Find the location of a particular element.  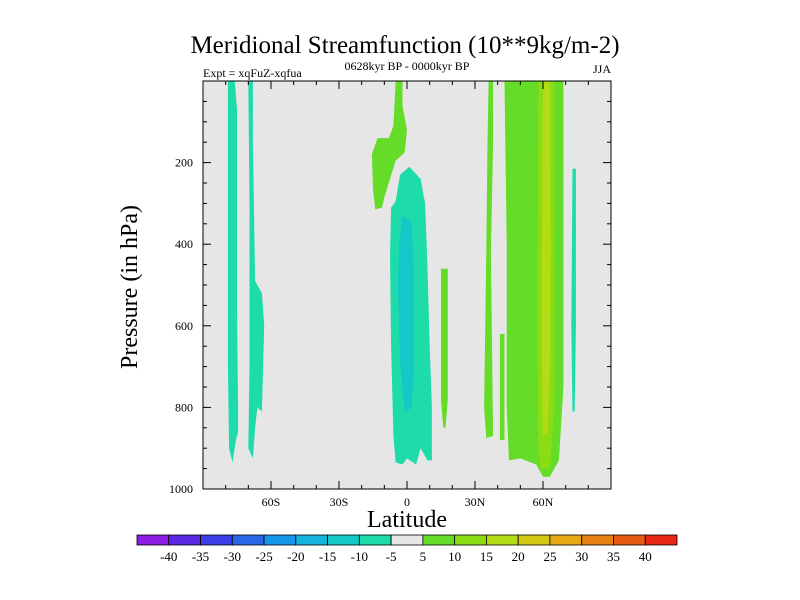

colorbar-label: 25 is located at coordinates (549, 556).